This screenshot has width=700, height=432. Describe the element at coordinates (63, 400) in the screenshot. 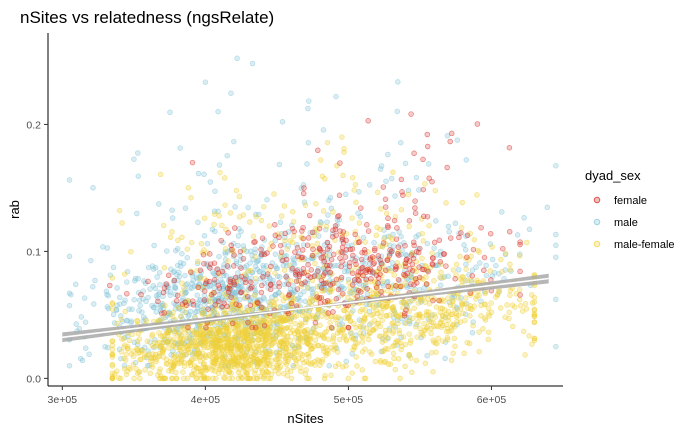

I see `x-tick-label: 3e+05` at that location.